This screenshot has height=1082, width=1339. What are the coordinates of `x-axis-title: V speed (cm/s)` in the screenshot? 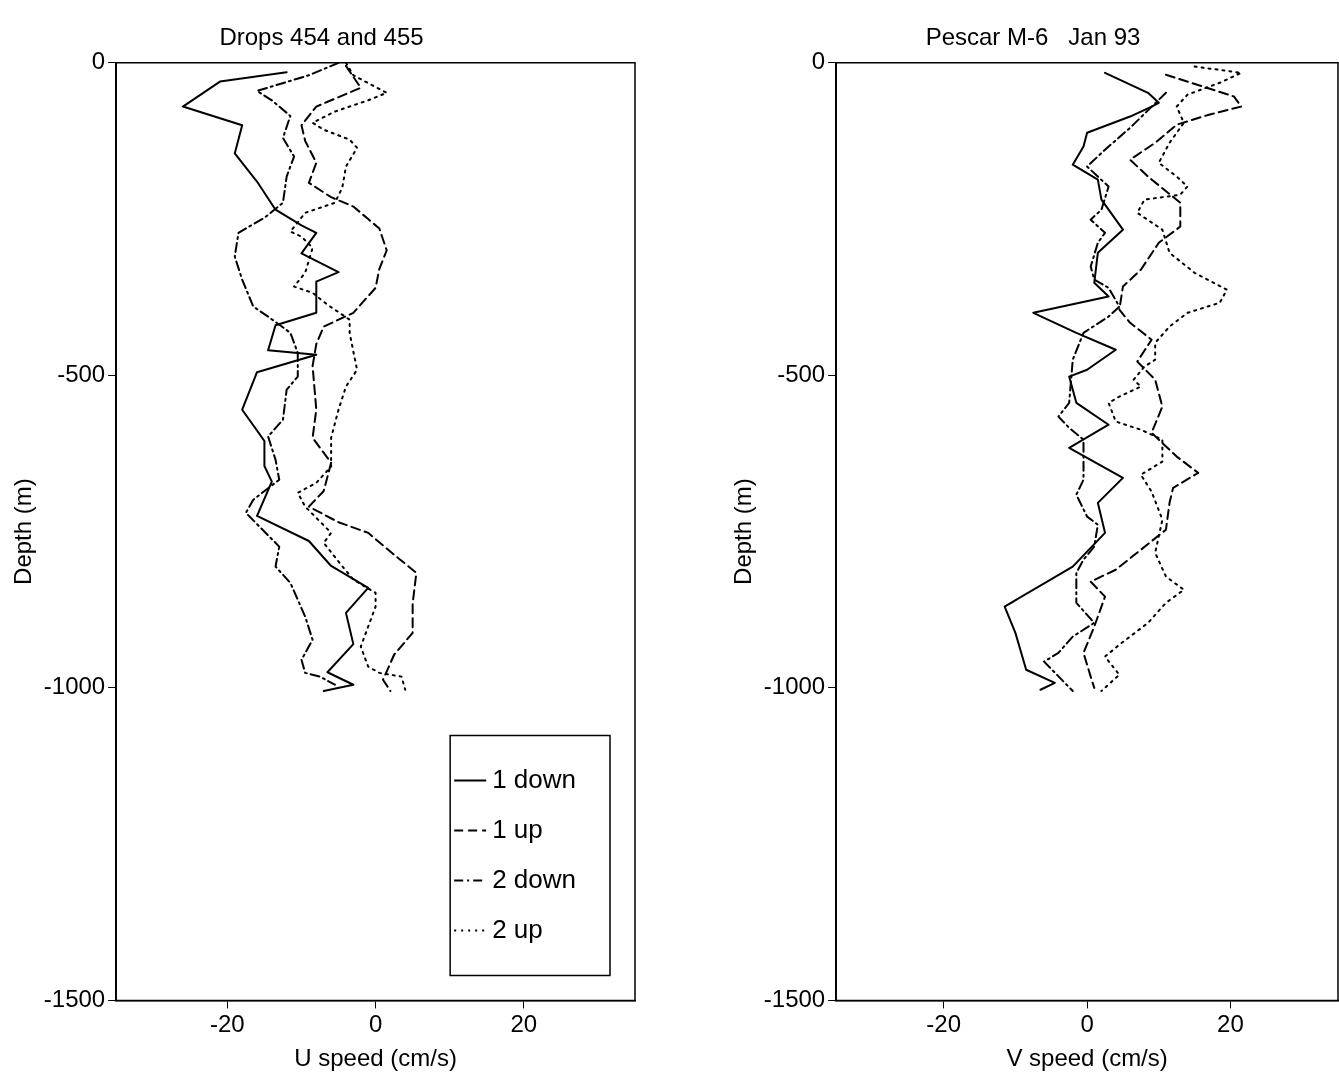 It's located at (1087, 1058).